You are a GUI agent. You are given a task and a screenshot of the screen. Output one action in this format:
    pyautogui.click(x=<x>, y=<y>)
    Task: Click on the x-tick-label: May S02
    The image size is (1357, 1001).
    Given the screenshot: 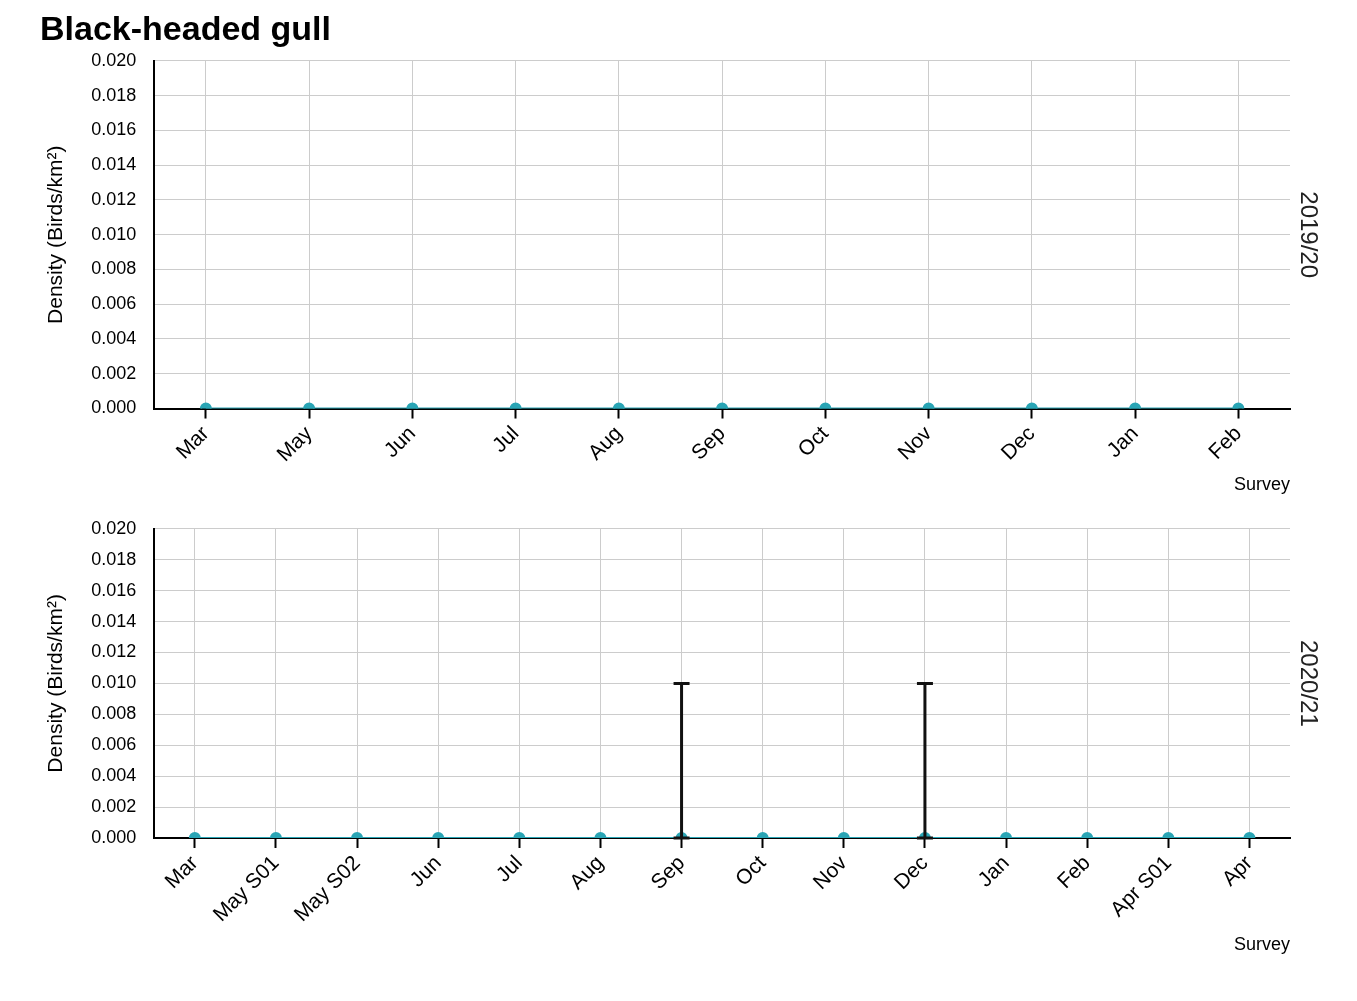 What is the action you would take?
    pyautogui.click(x=326, y=888)
    